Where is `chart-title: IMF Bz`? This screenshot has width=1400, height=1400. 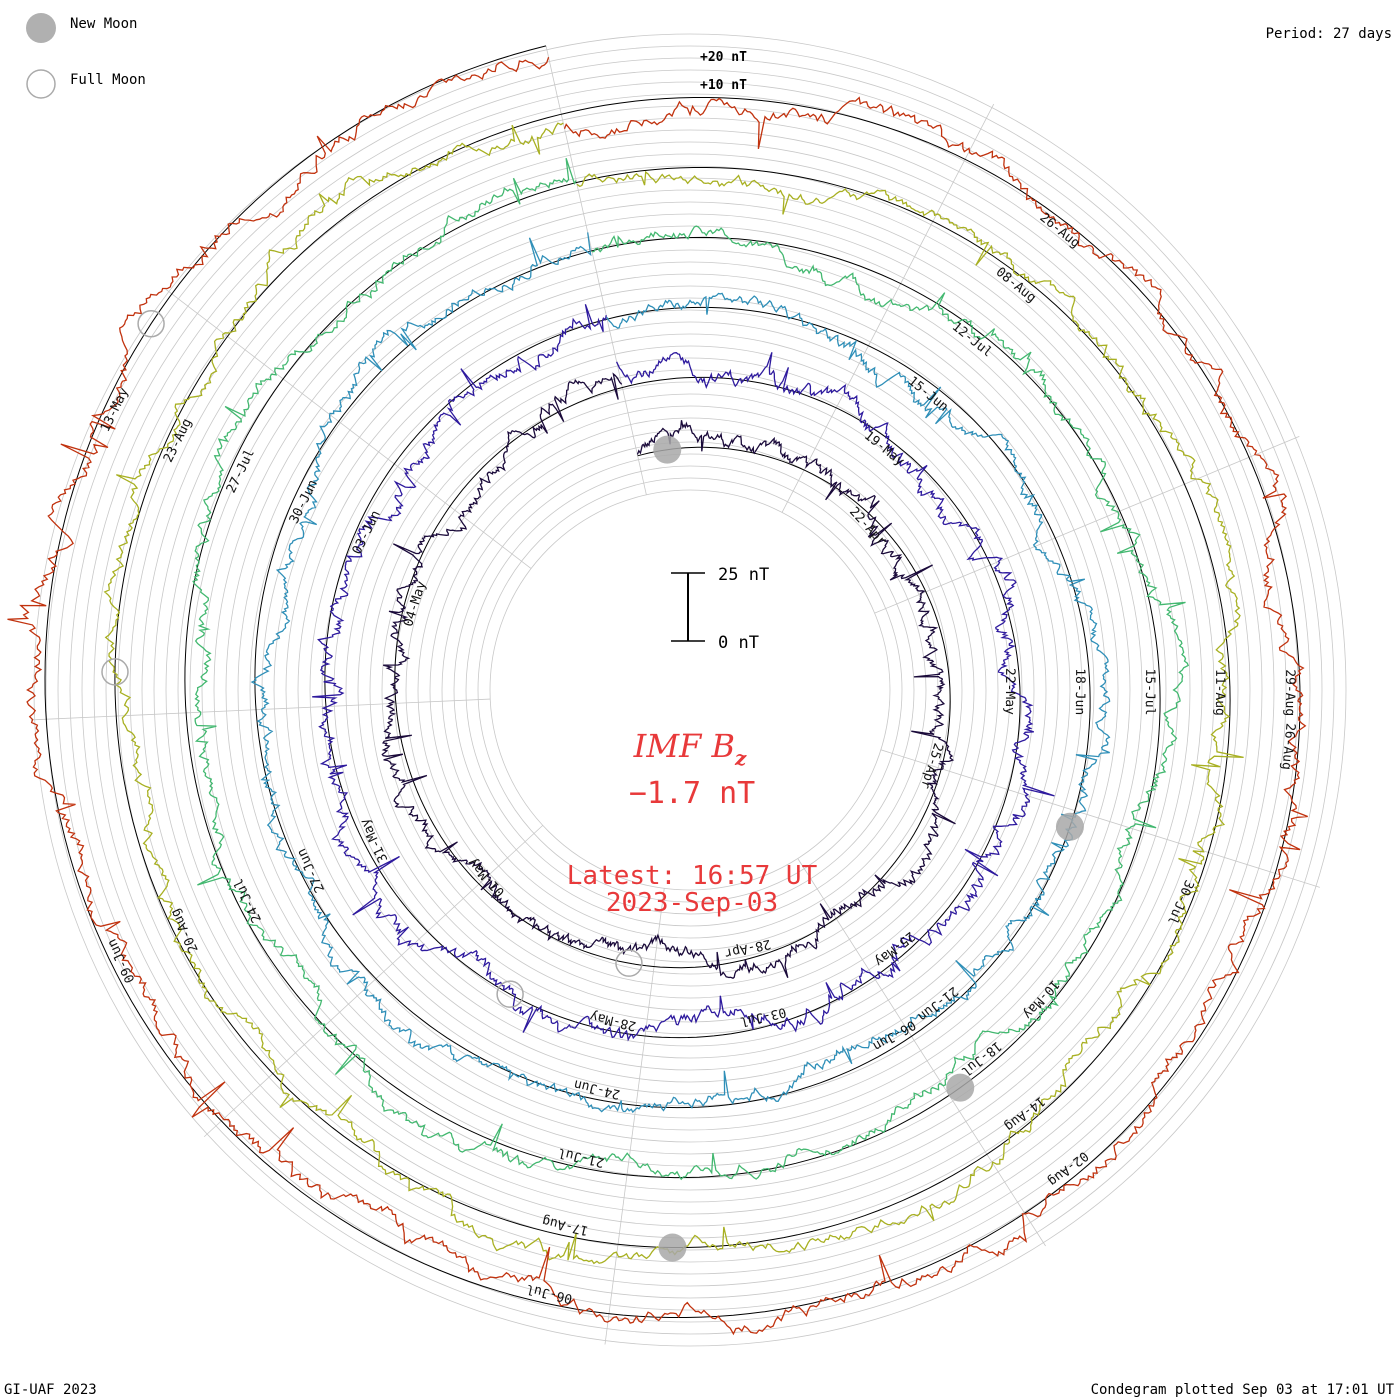
chart-title: IMF Bz is located at coordinates (690, 748).